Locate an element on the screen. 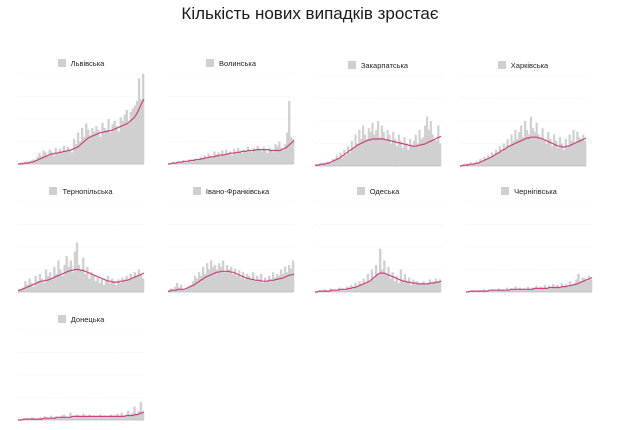 The width and height of the screenshot is (620, 430). region-label: Харківська is located at coordinates (529, 65).